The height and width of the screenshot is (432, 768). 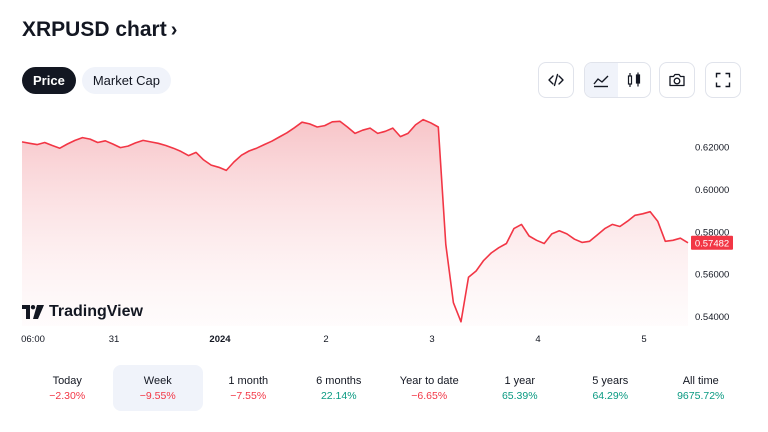 I want to click on period-label: All time, so click(x=700, y=380).